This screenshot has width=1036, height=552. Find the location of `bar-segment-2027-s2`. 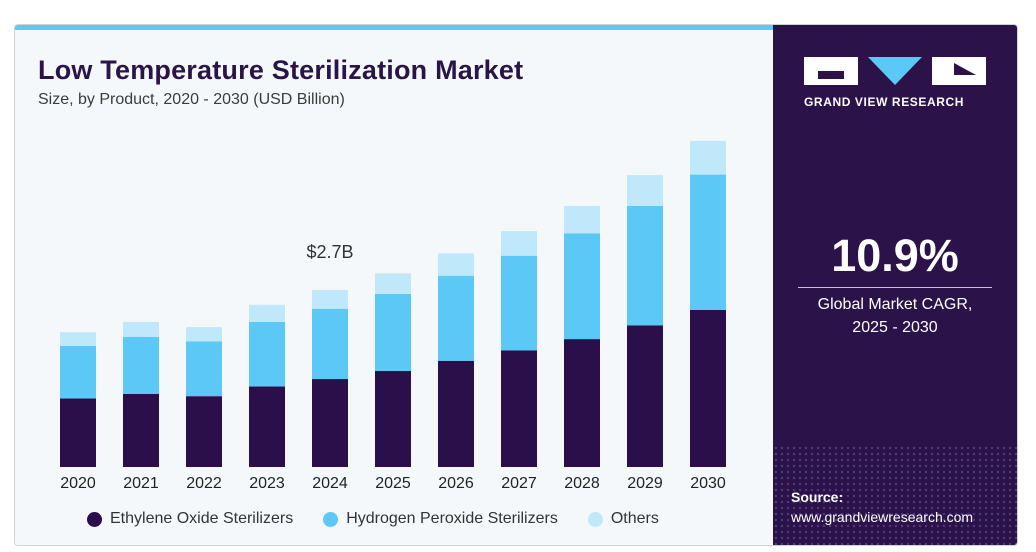

bar-segment-2027-s2 is located at coordinates (519, 243).